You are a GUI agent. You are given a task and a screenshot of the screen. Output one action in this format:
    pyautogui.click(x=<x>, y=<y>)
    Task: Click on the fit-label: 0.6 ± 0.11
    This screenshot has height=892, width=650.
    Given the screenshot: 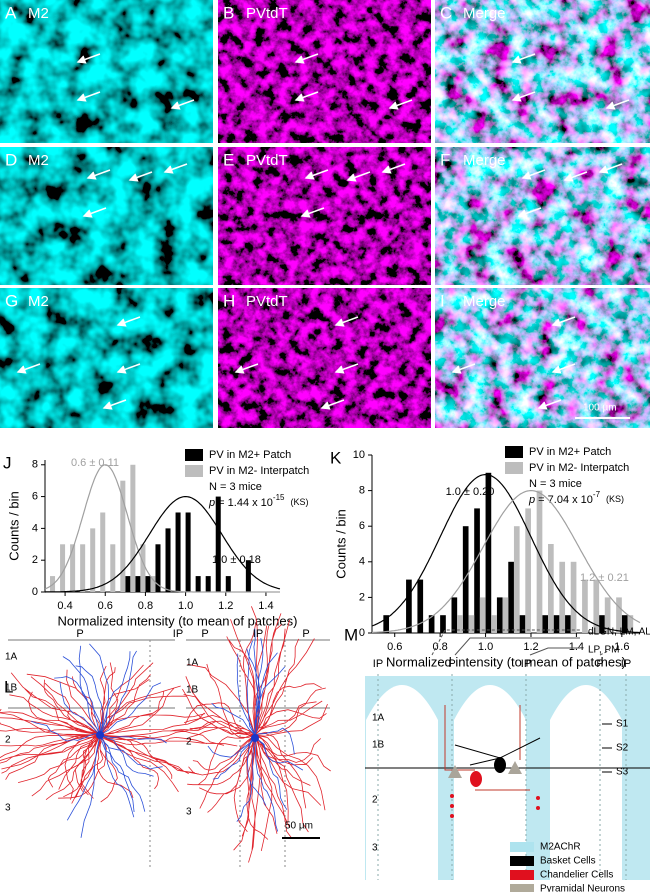 What is the action you would take?
    pyautogui.click(x=95, y=463)
    